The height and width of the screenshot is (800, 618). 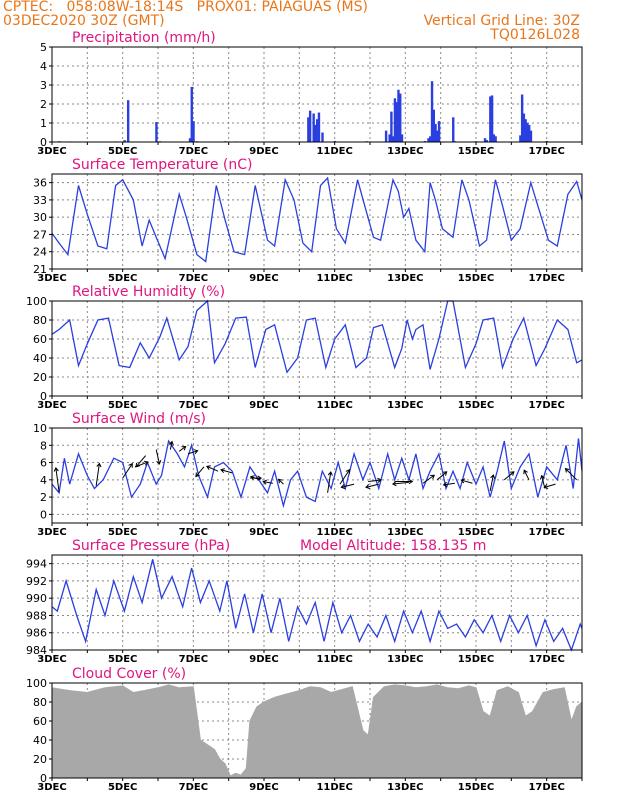 What do you see at coordinates (43, 85) in the screenshot?
I see `y-tick-label: 3` at bounding box center [43, 85].